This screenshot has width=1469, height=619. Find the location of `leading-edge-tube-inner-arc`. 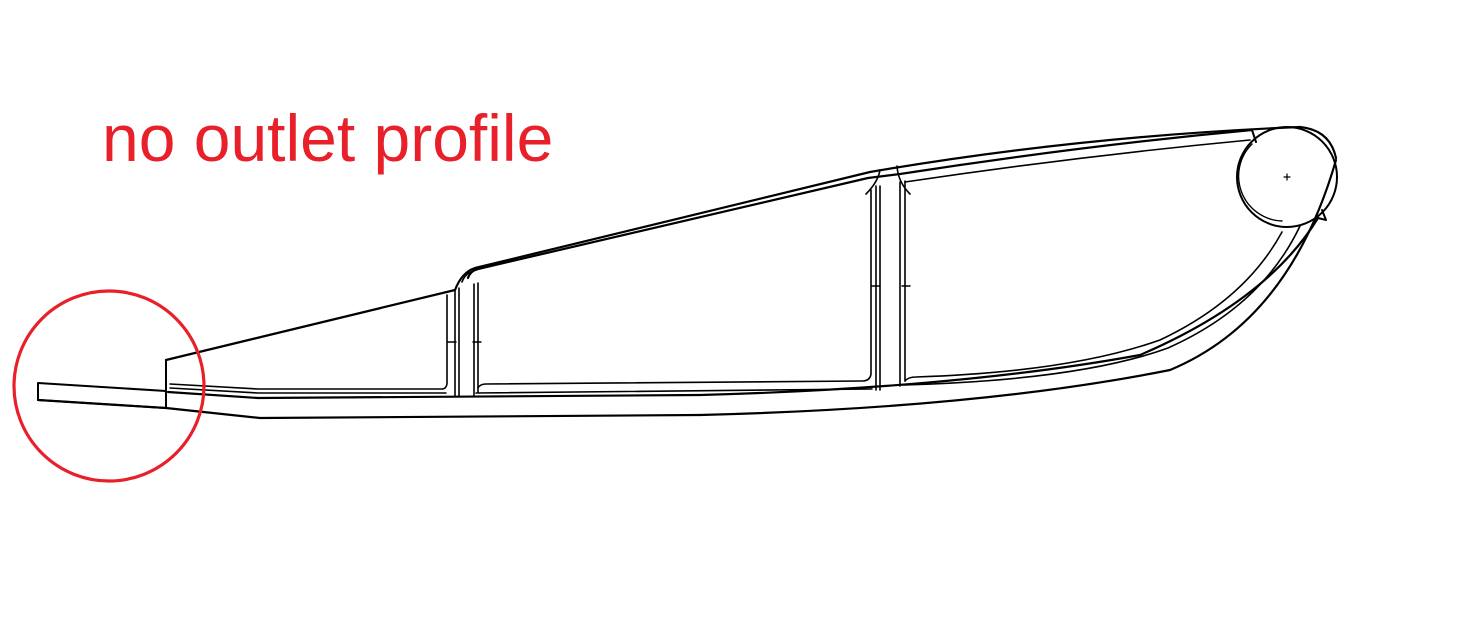

leading-edge-tube-inner-arc is located at coordinates (1260, 182).